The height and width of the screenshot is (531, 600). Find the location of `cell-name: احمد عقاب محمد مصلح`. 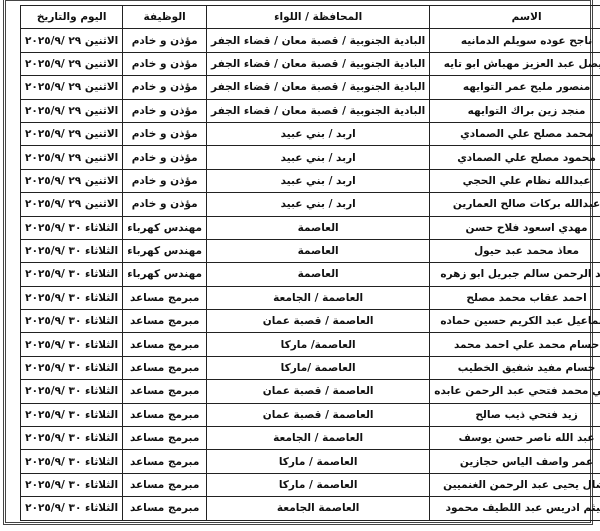

cell-name: احمد عقاب محمد مصلح is located at coordinates (514, 298).